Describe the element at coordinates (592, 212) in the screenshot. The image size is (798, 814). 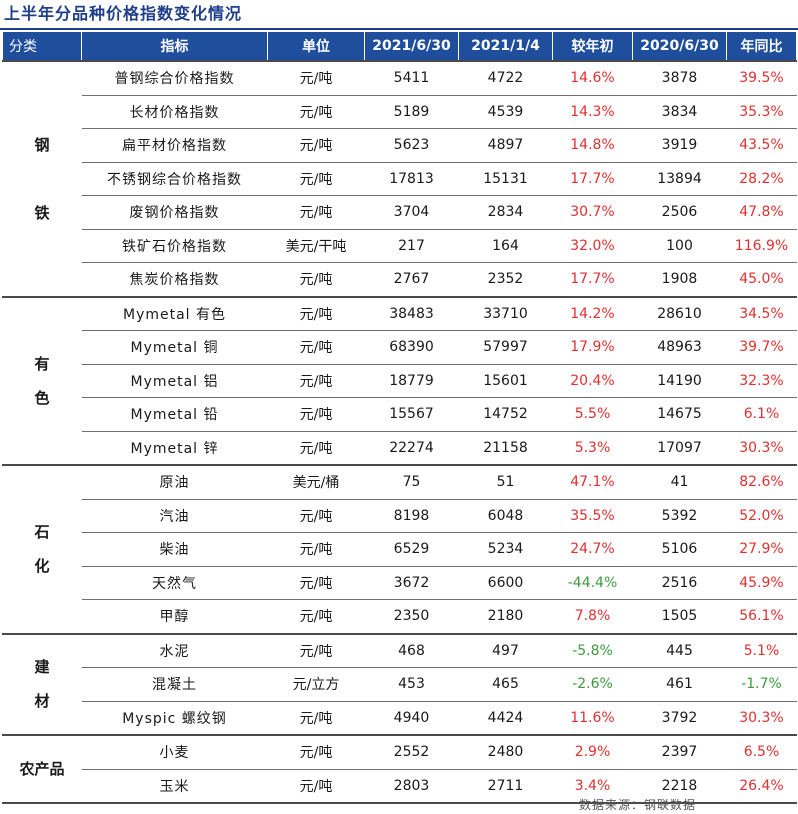
I see `ytd-change-cell: 30.7%` at that location.